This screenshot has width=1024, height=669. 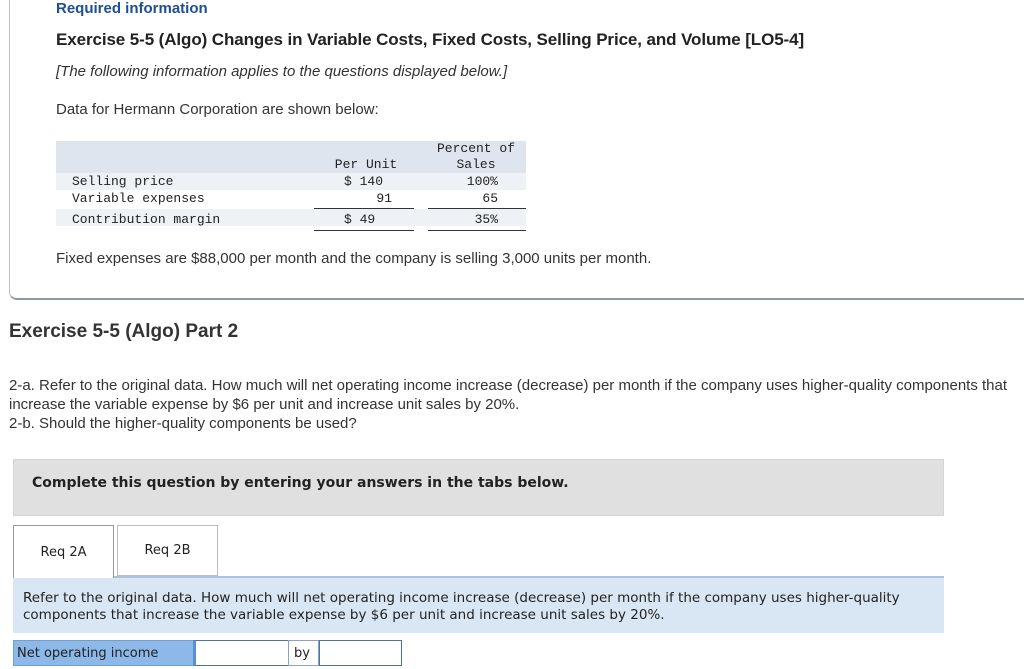 What do you see at coordinates (486, 219) in the screenshot?
I see `contribution-margin-percent: 35%` at bounding box center [486, 219].